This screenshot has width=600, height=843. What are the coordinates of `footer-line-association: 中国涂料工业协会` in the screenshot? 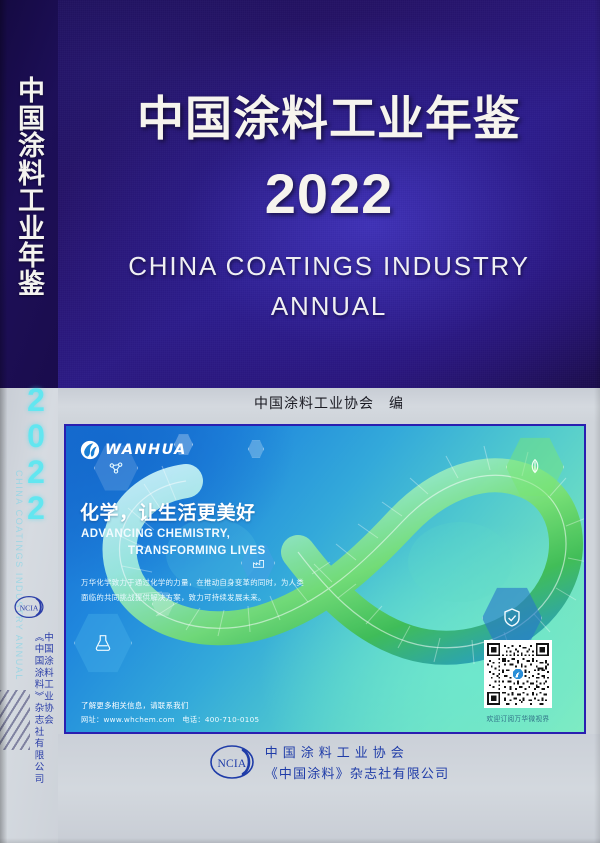 It's located at (336, 753).